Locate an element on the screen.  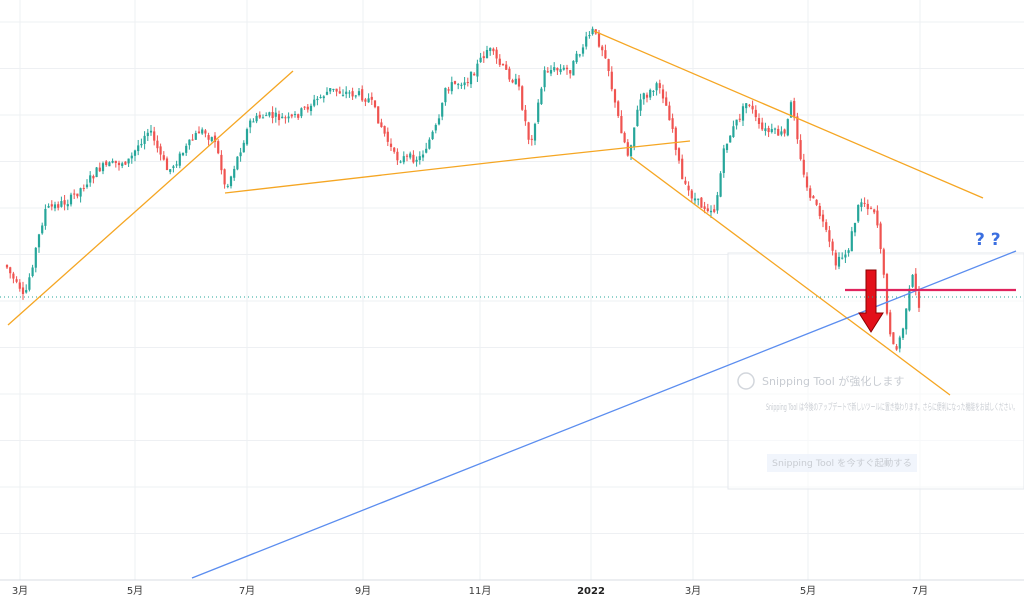
notification-button-label: Snipping Tool を今すぐ起動する is located at coordinates (842, 463).